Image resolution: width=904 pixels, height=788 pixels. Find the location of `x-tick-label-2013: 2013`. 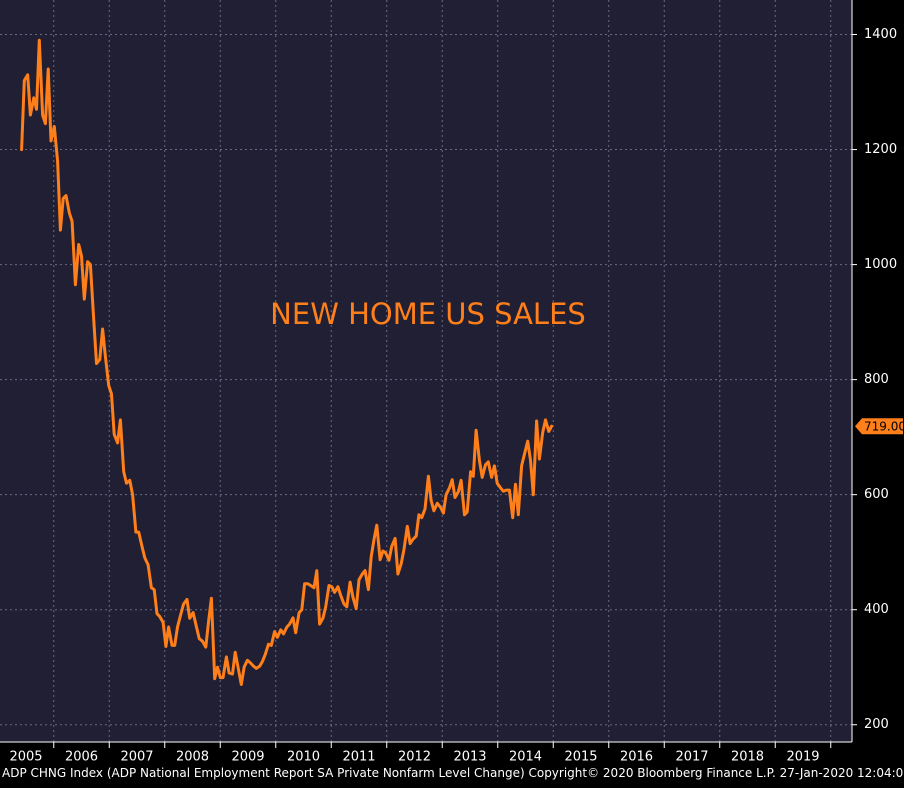

x-tick-label-2013: 2013 is located at coordinates (469, 757).